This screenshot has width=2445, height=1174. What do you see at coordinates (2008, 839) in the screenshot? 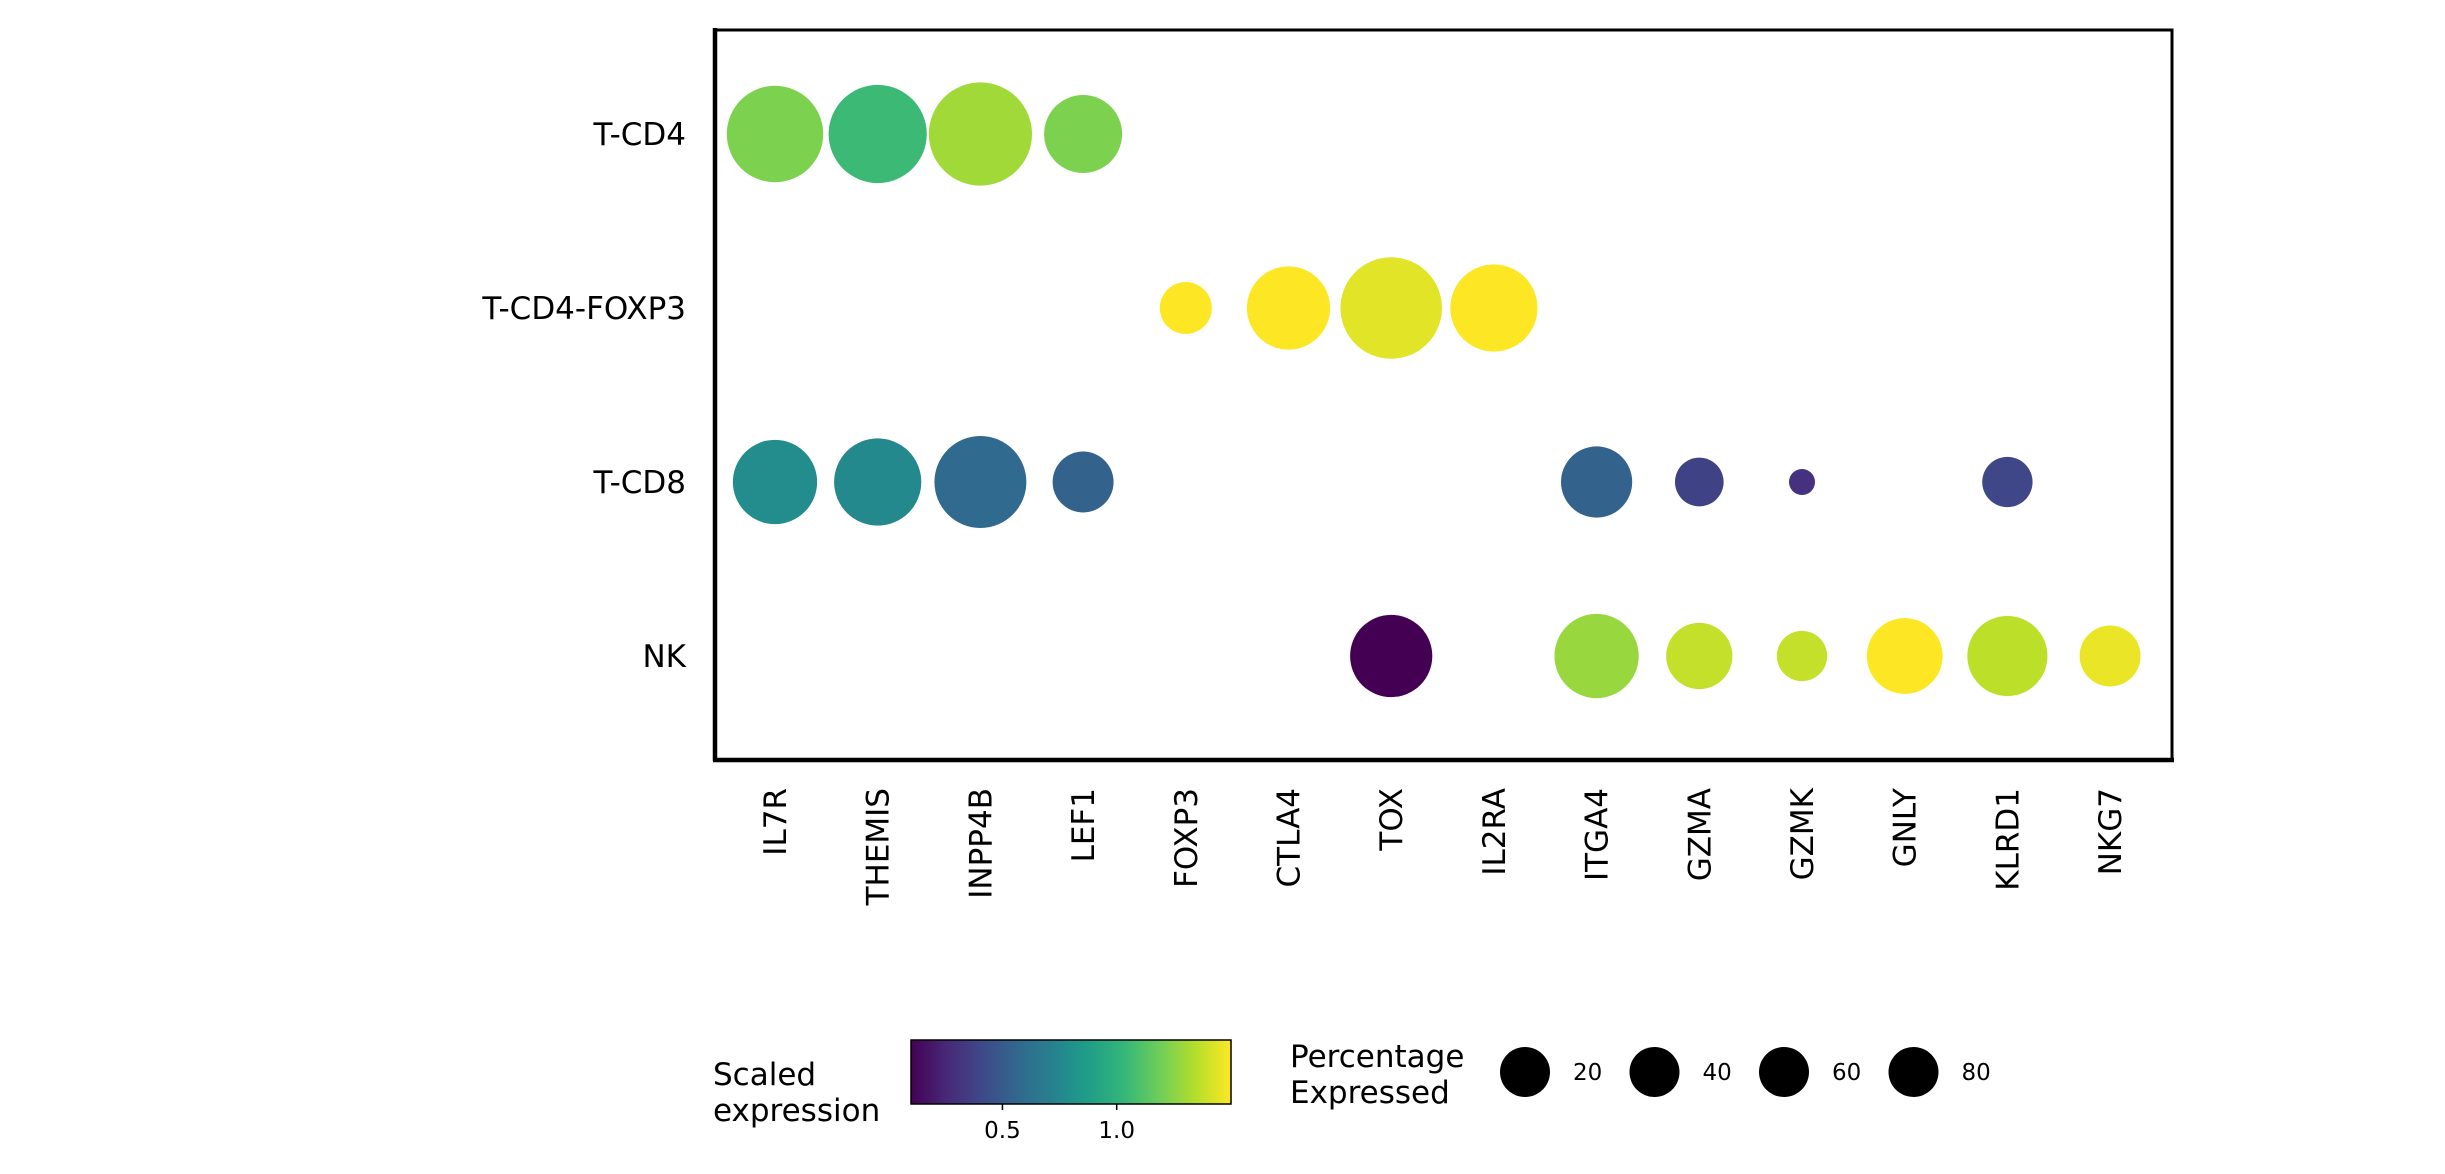
I see `x-tick-label: KLRD1` at bounding box center [2008, 839].